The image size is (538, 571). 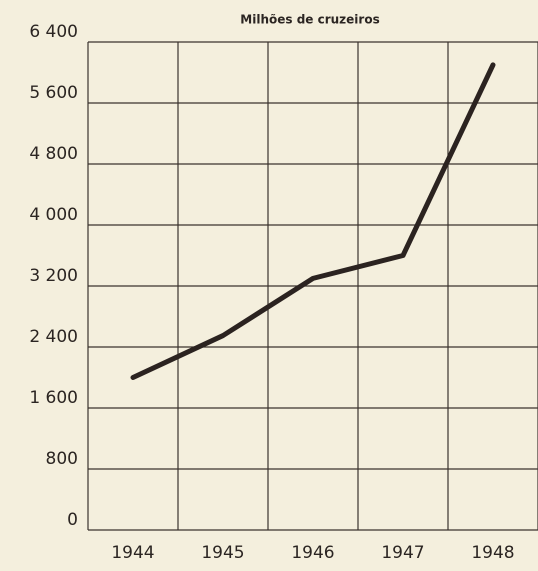 I want to click on y-tick-label: 4 800, so click(x=53, y=154).